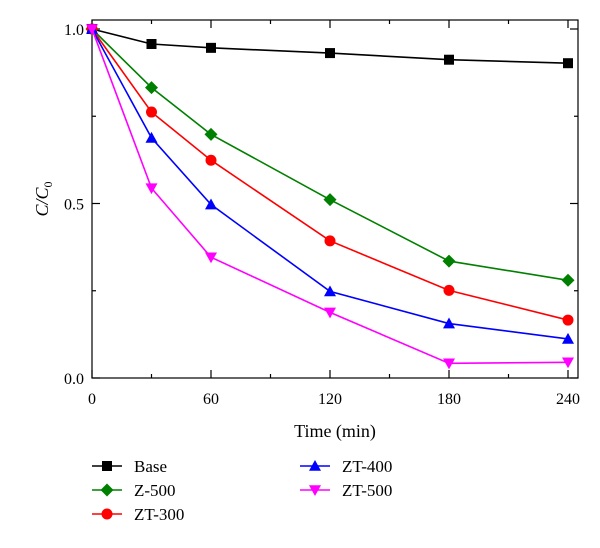 The image size is (600, 548). I want to click on x-tick-label: 180, so click(449, 399).